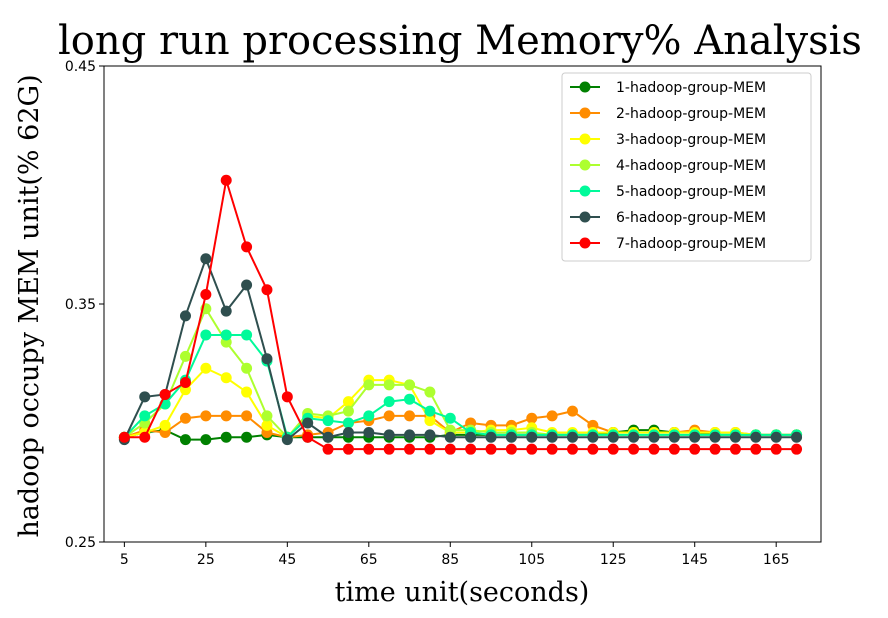 This screenshot has height=618, width=888. Describe the element at coordinates (460, 41) in the screenshot. I see `chart-title: long run processing Memory% Analysis` at that location.